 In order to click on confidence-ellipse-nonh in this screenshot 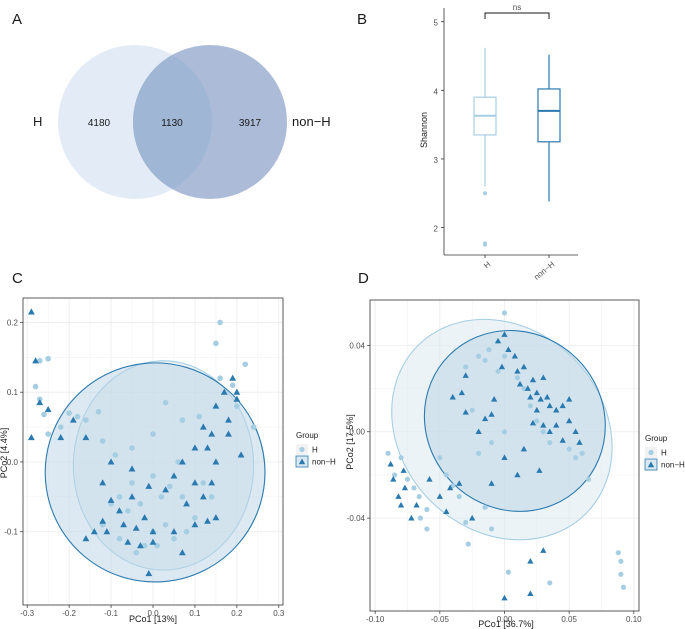, I will do `click(514, 420)`.